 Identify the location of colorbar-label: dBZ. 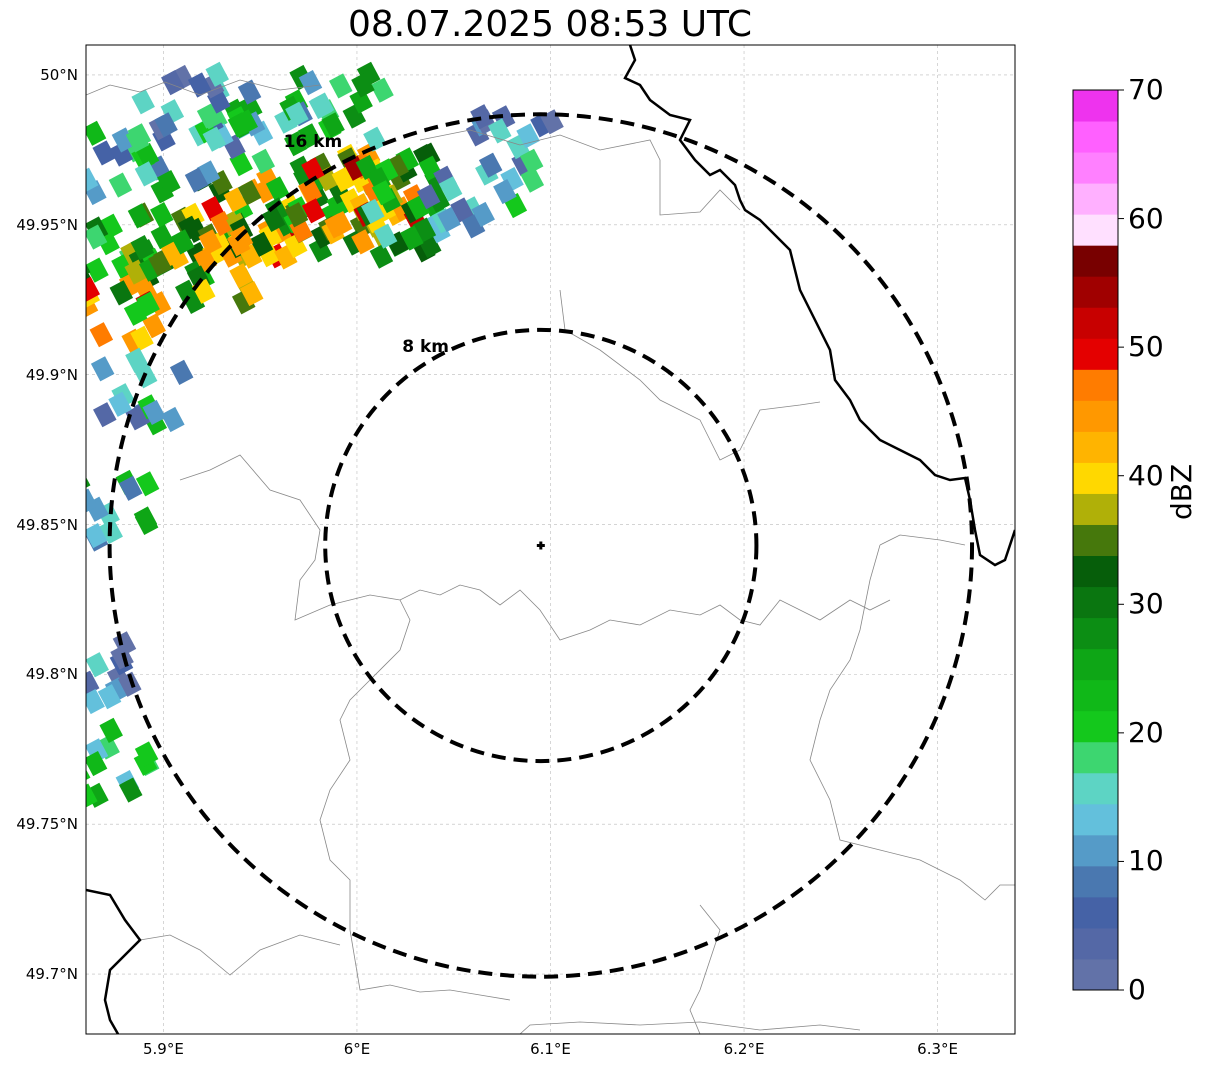
(1181, 491).